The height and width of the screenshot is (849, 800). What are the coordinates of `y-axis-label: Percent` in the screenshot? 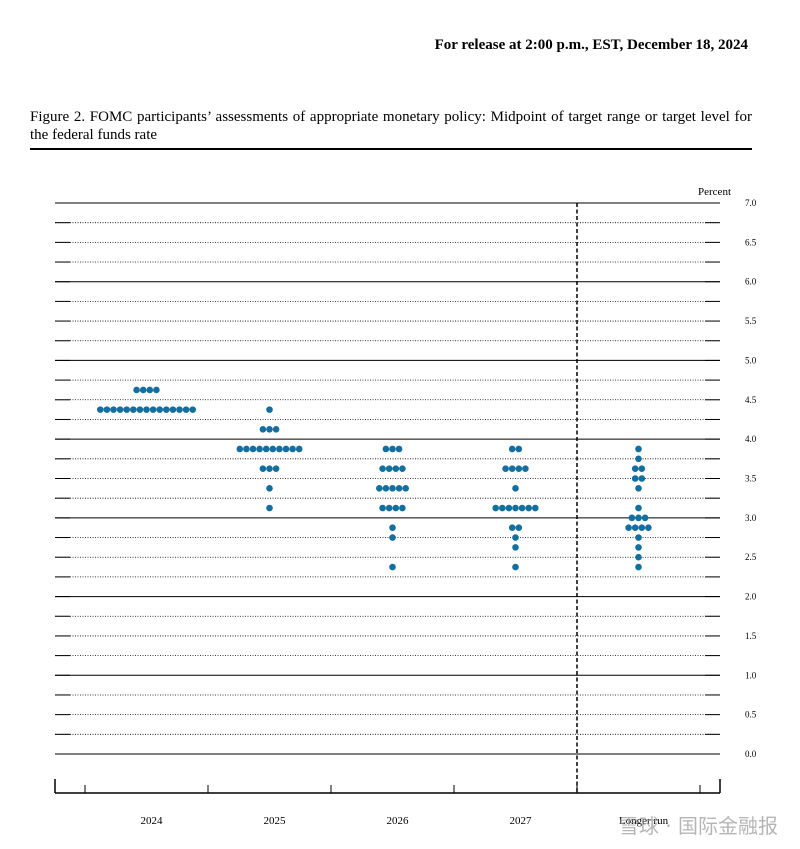 It's located at (714, 192).